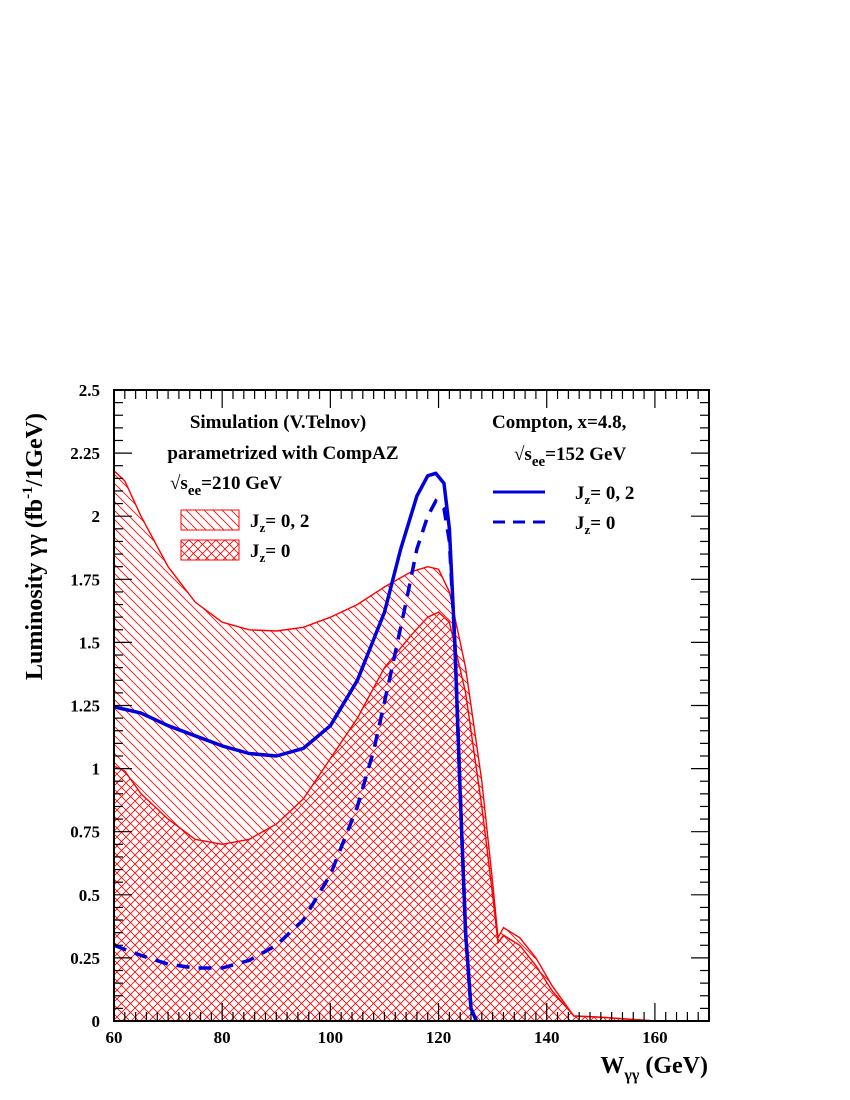 Image resolution: width=850 pixels, height=1100 pixels. Describe the element at coordinates (439, 1037) in the screenshot. I see `x-tick-label: 120` at that location.